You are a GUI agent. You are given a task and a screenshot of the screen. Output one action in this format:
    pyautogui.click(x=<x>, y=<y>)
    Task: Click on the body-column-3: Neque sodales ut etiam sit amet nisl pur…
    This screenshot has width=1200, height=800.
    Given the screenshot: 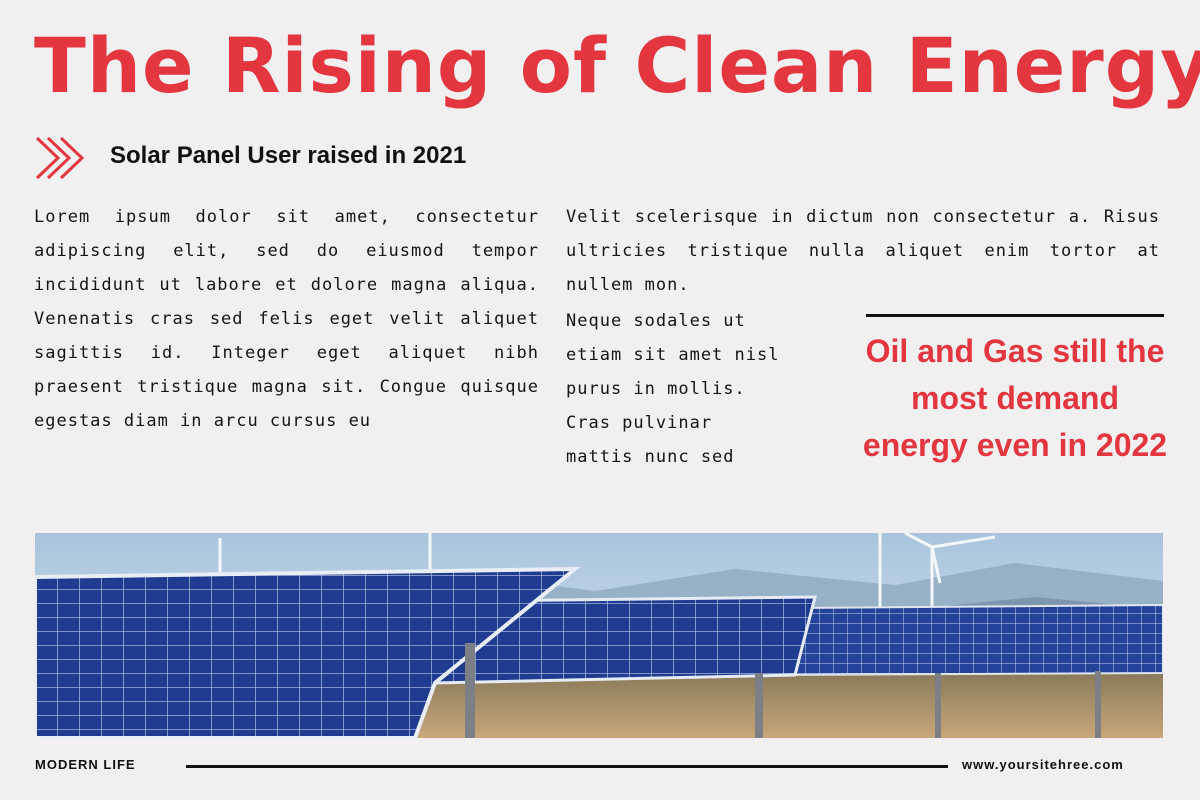 What is the action you would take?
    pyautogui.click(x=711, y=389)
    